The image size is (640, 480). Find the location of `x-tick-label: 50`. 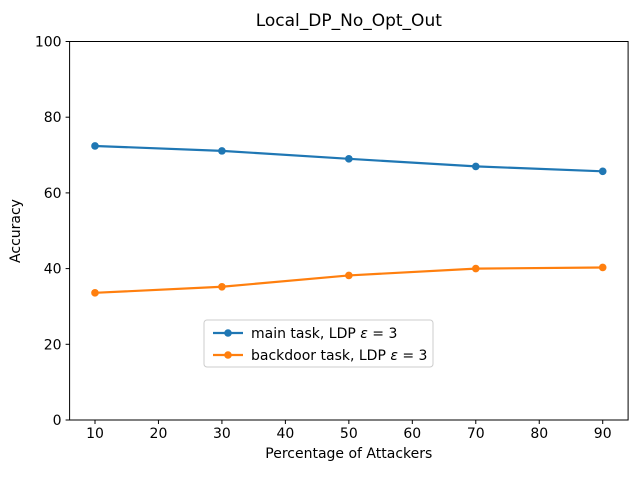

x-tick-label: 50 is located at coordinates (349, 434).